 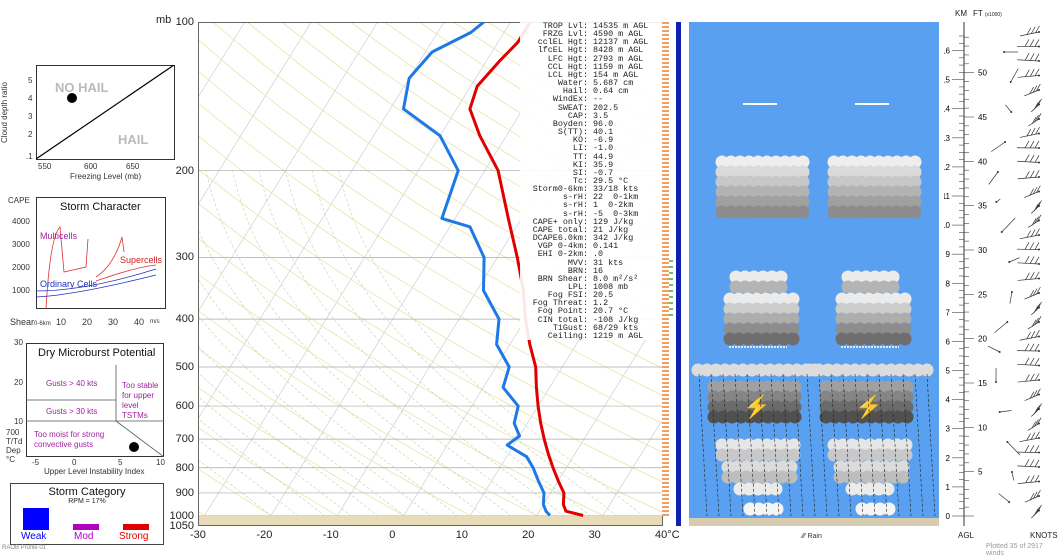 What do you see at coordinates (21, 221) in the screenshot?
I see `sc-ytick: 4000` at bounding box center [21, 221].